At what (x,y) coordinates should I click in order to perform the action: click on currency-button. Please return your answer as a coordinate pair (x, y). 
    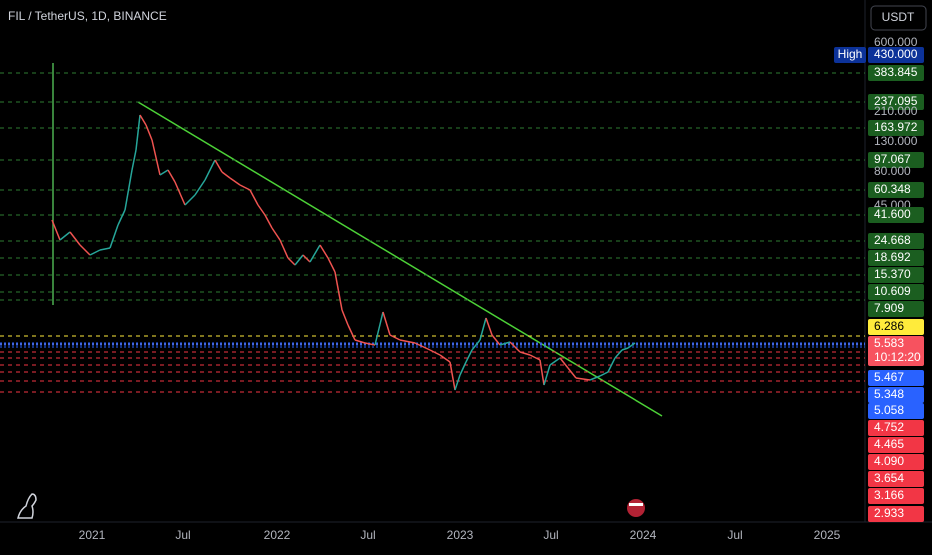
    Looking at the image, I should click on (898, 18).